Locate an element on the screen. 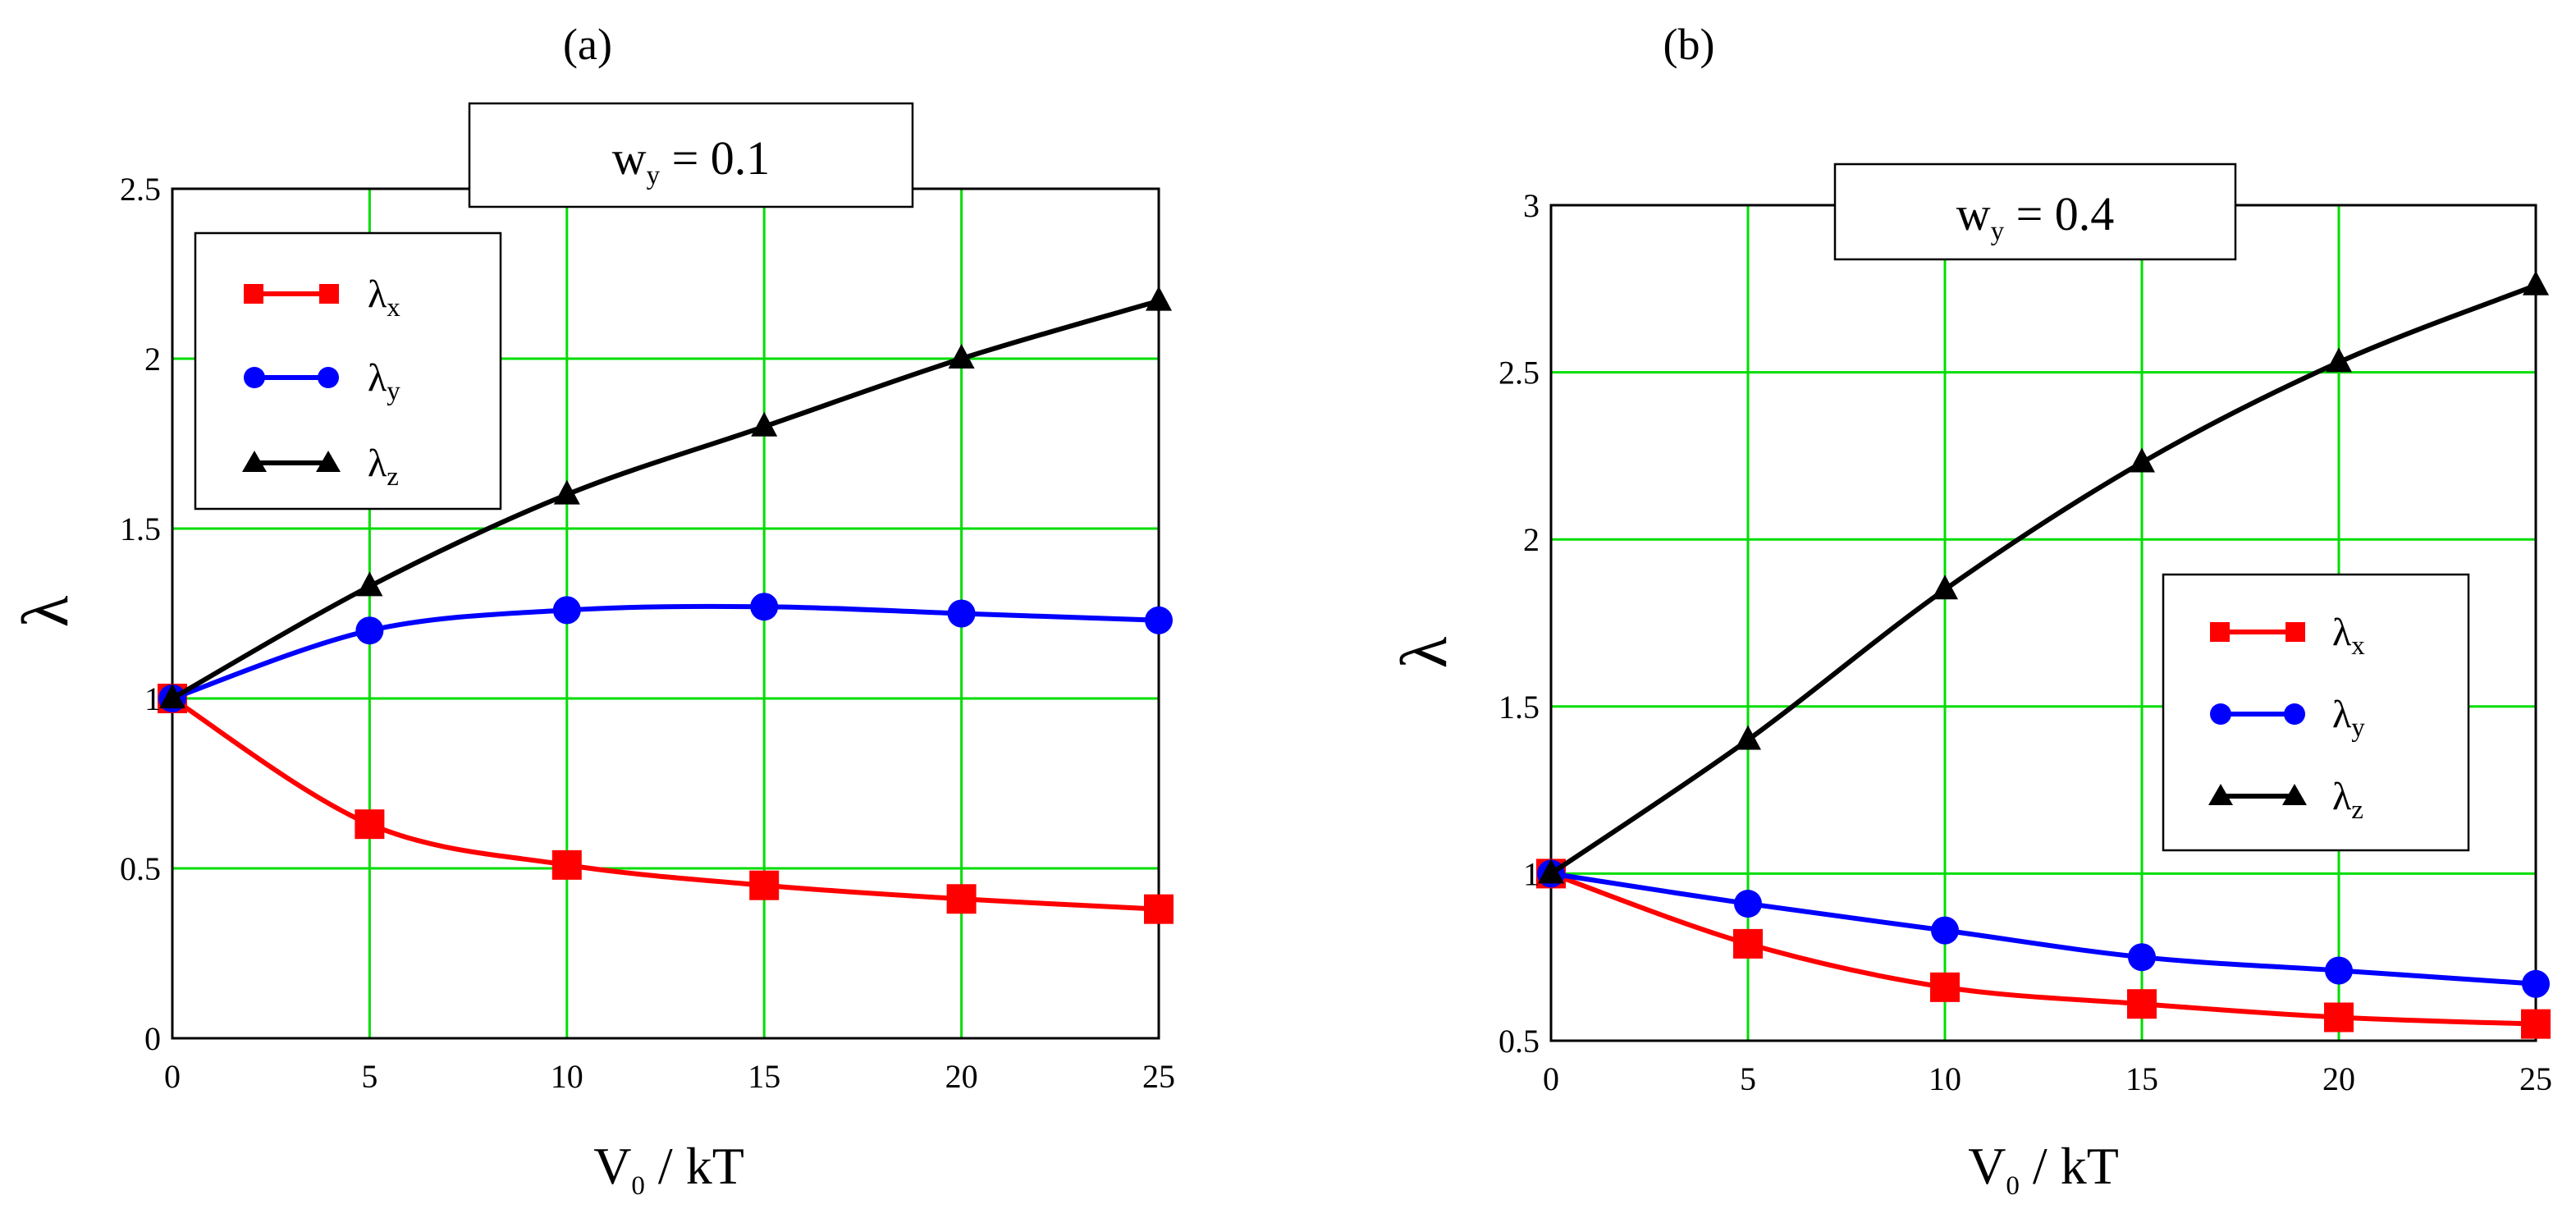 This screenshot has width=2576, height=1218. legend-a: λx λy λz is located at coordinates (348, 371).